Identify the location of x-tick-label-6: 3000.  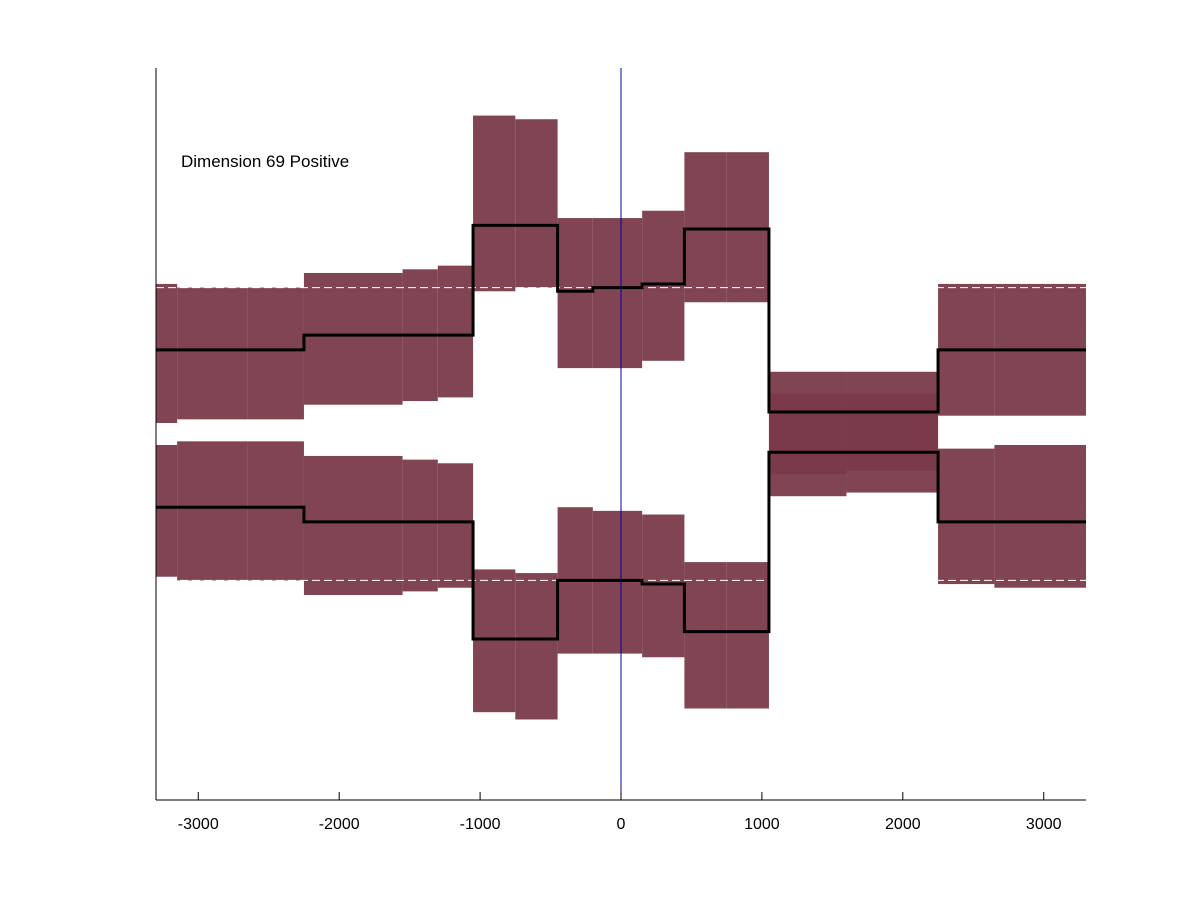
(1044, 824).